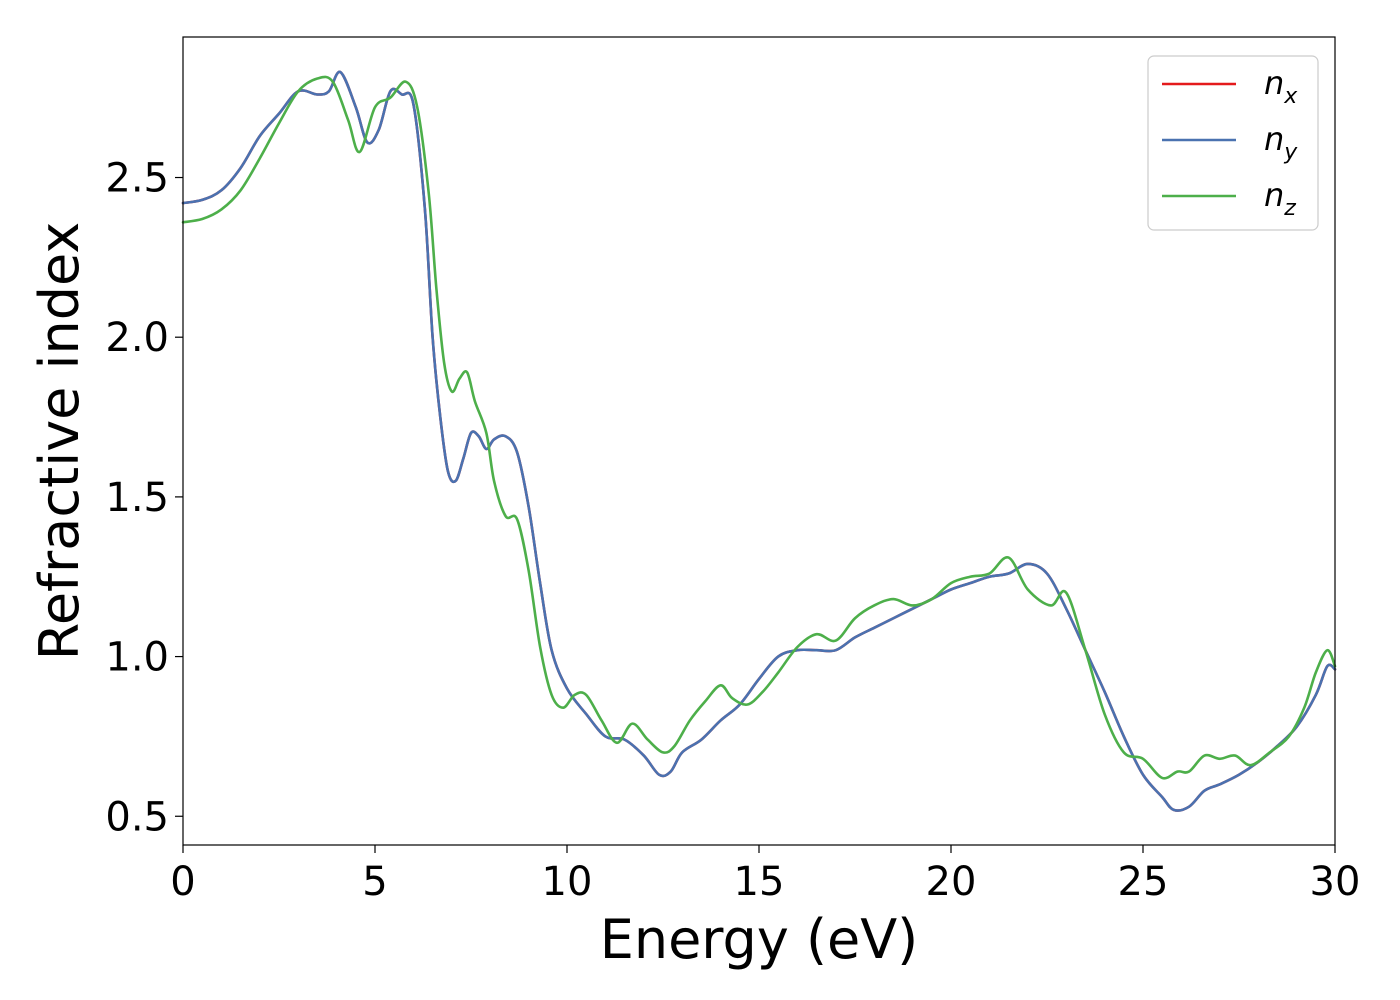 The width and height of the screenshot is (1400, 1000). I want to click on y-tick-label: 1.0, so click(137, 658).